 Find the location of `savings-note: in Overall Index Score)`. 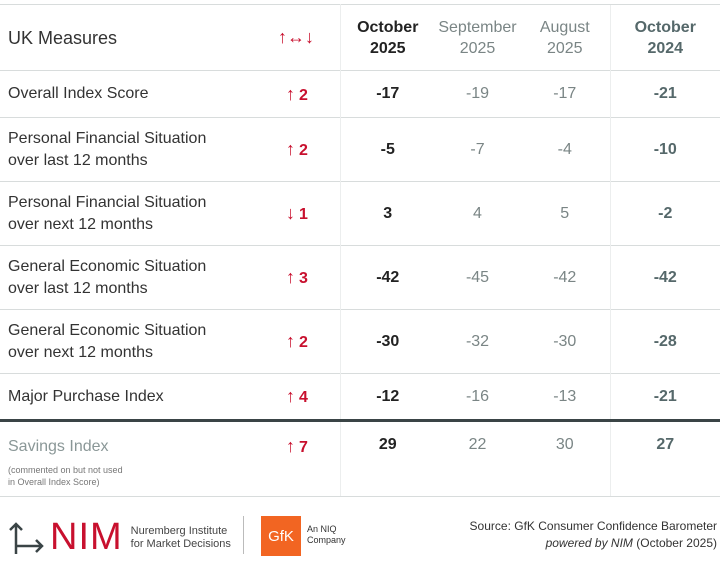

savings-note: in Overall Index Score) is located at coordinates (54, 482).